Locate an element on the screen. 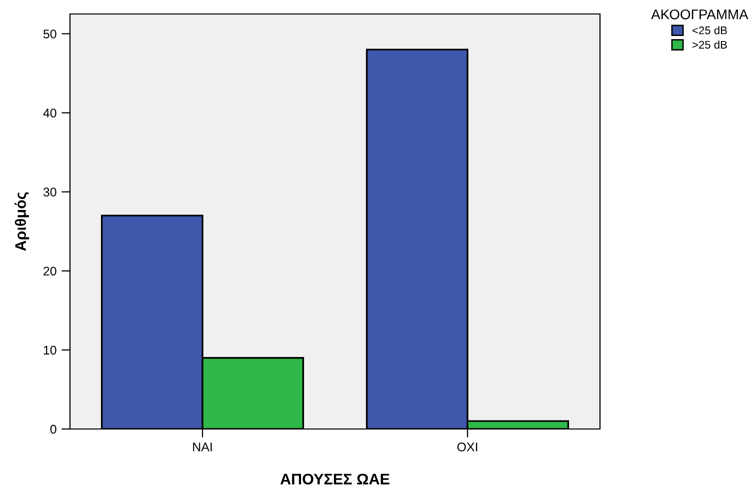 Image resolution: width=755 pixels, height=491 pixels. y-tick-label: 20 is located at coordinates (50, 271).